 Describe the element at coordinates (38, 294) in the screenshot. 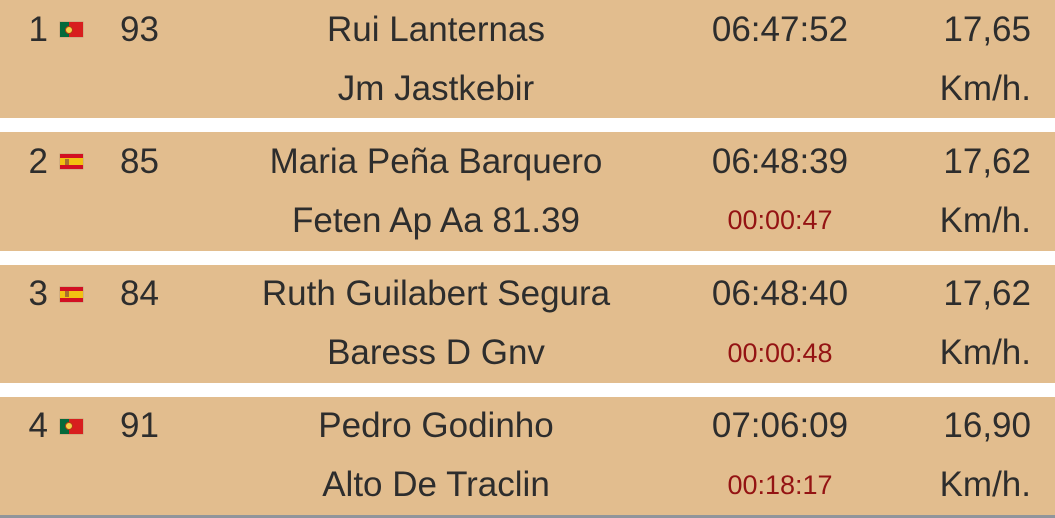

I see `rank-number: 3` at that location.